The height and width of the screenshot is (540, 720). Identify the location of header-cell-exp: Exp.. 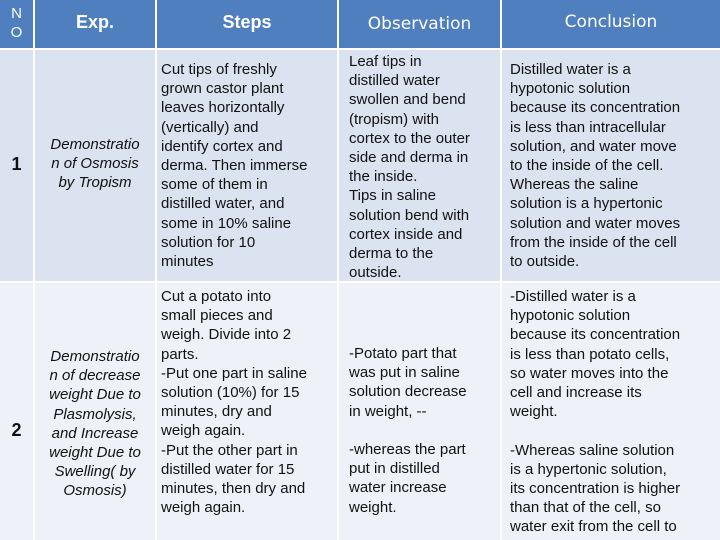
(95, 24).